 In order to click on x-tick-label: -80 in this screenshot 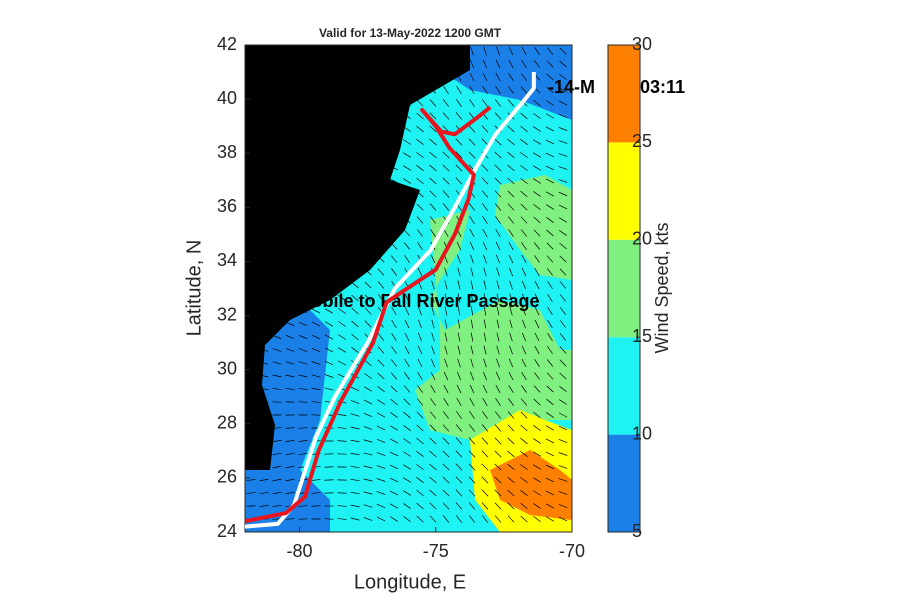, I will do `click(299, 551)`.